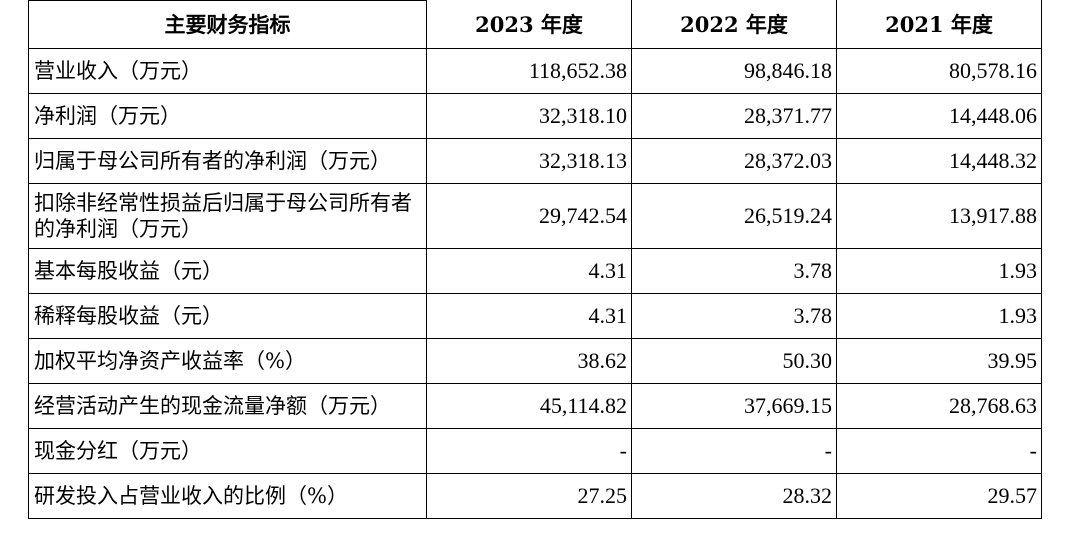 This screenshot has height=552, width=1080. Describe the element at coordinates (939, 361) in the screenshot. I see `cell-2021: 39.95` at that location.